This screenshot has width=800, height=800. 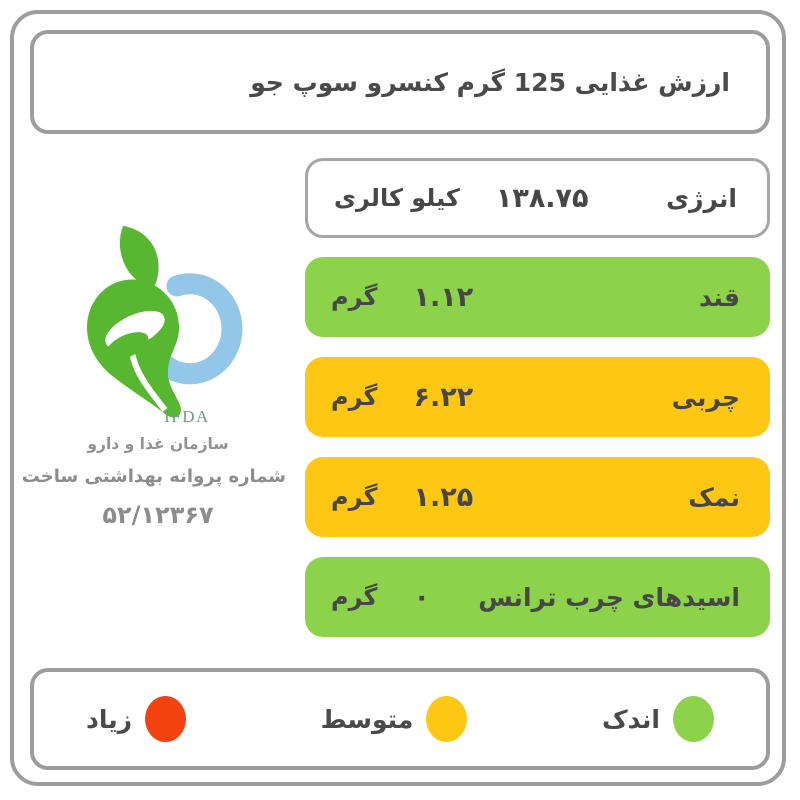 What do you see at coordinates (542, 198) in the screenshot?
I see `row-energy-value: ۱۳۸.۷۵` at bounding box center [542, 198].